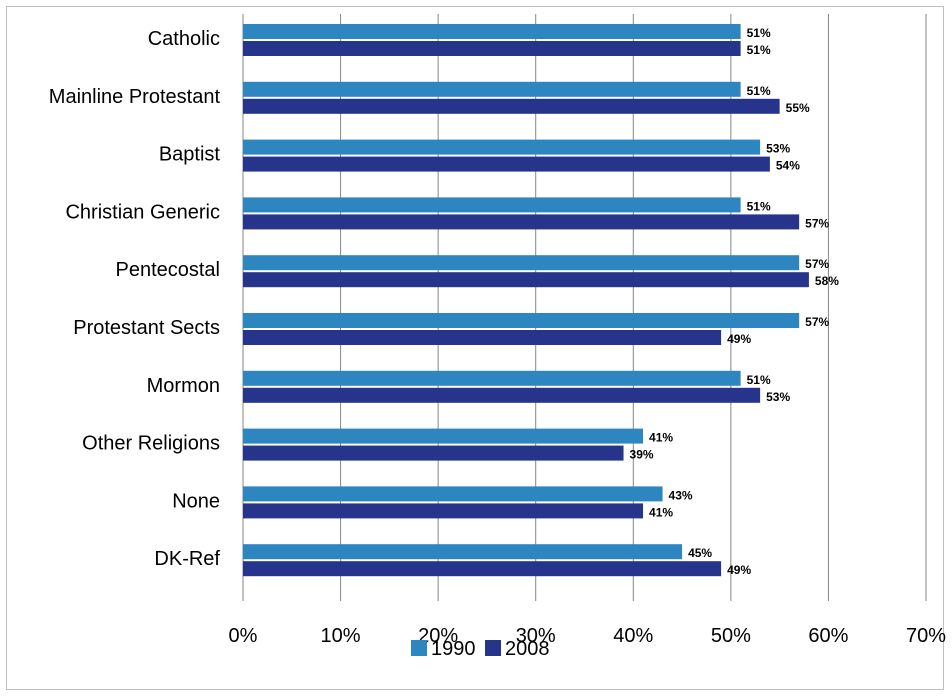 This screenshot has height=698, width=952. Describe the element at coordinates (480, 649) in the screenshot. I see `legend: 1990 2008` at that location.